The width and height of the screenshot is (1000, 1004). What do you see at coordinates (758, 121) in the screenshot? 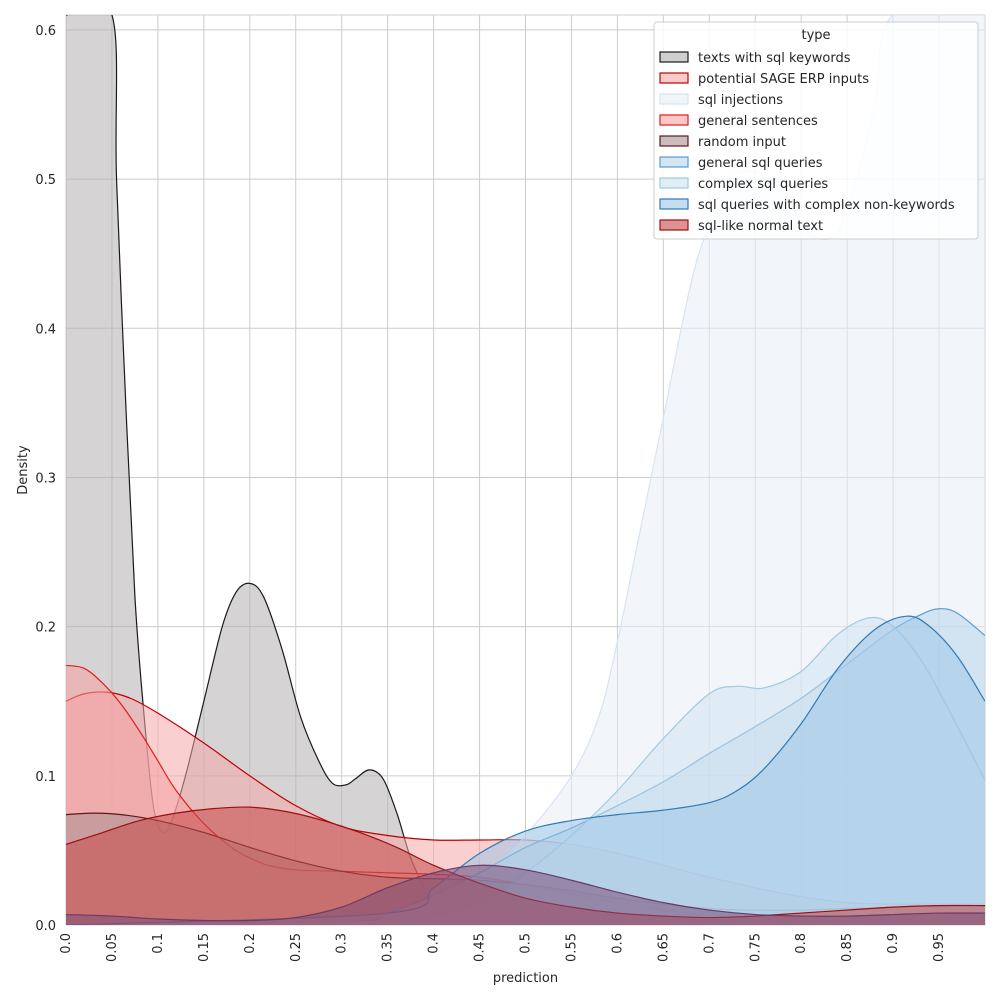
I see `legend-entry: general sentences` at bounding box center [758, 121].